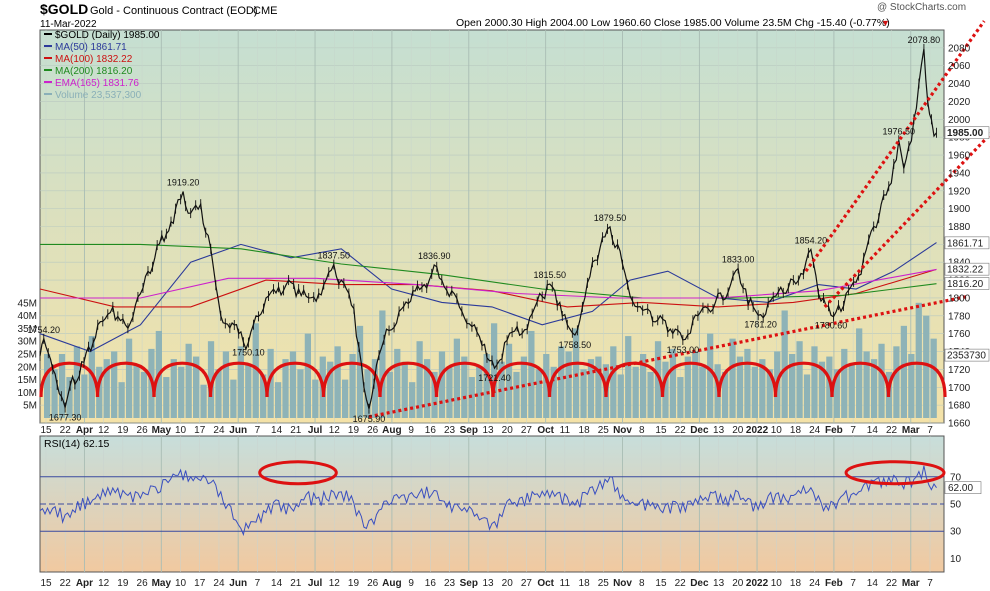  I want to click on price-tick-label: 1800, so click(959, 298).